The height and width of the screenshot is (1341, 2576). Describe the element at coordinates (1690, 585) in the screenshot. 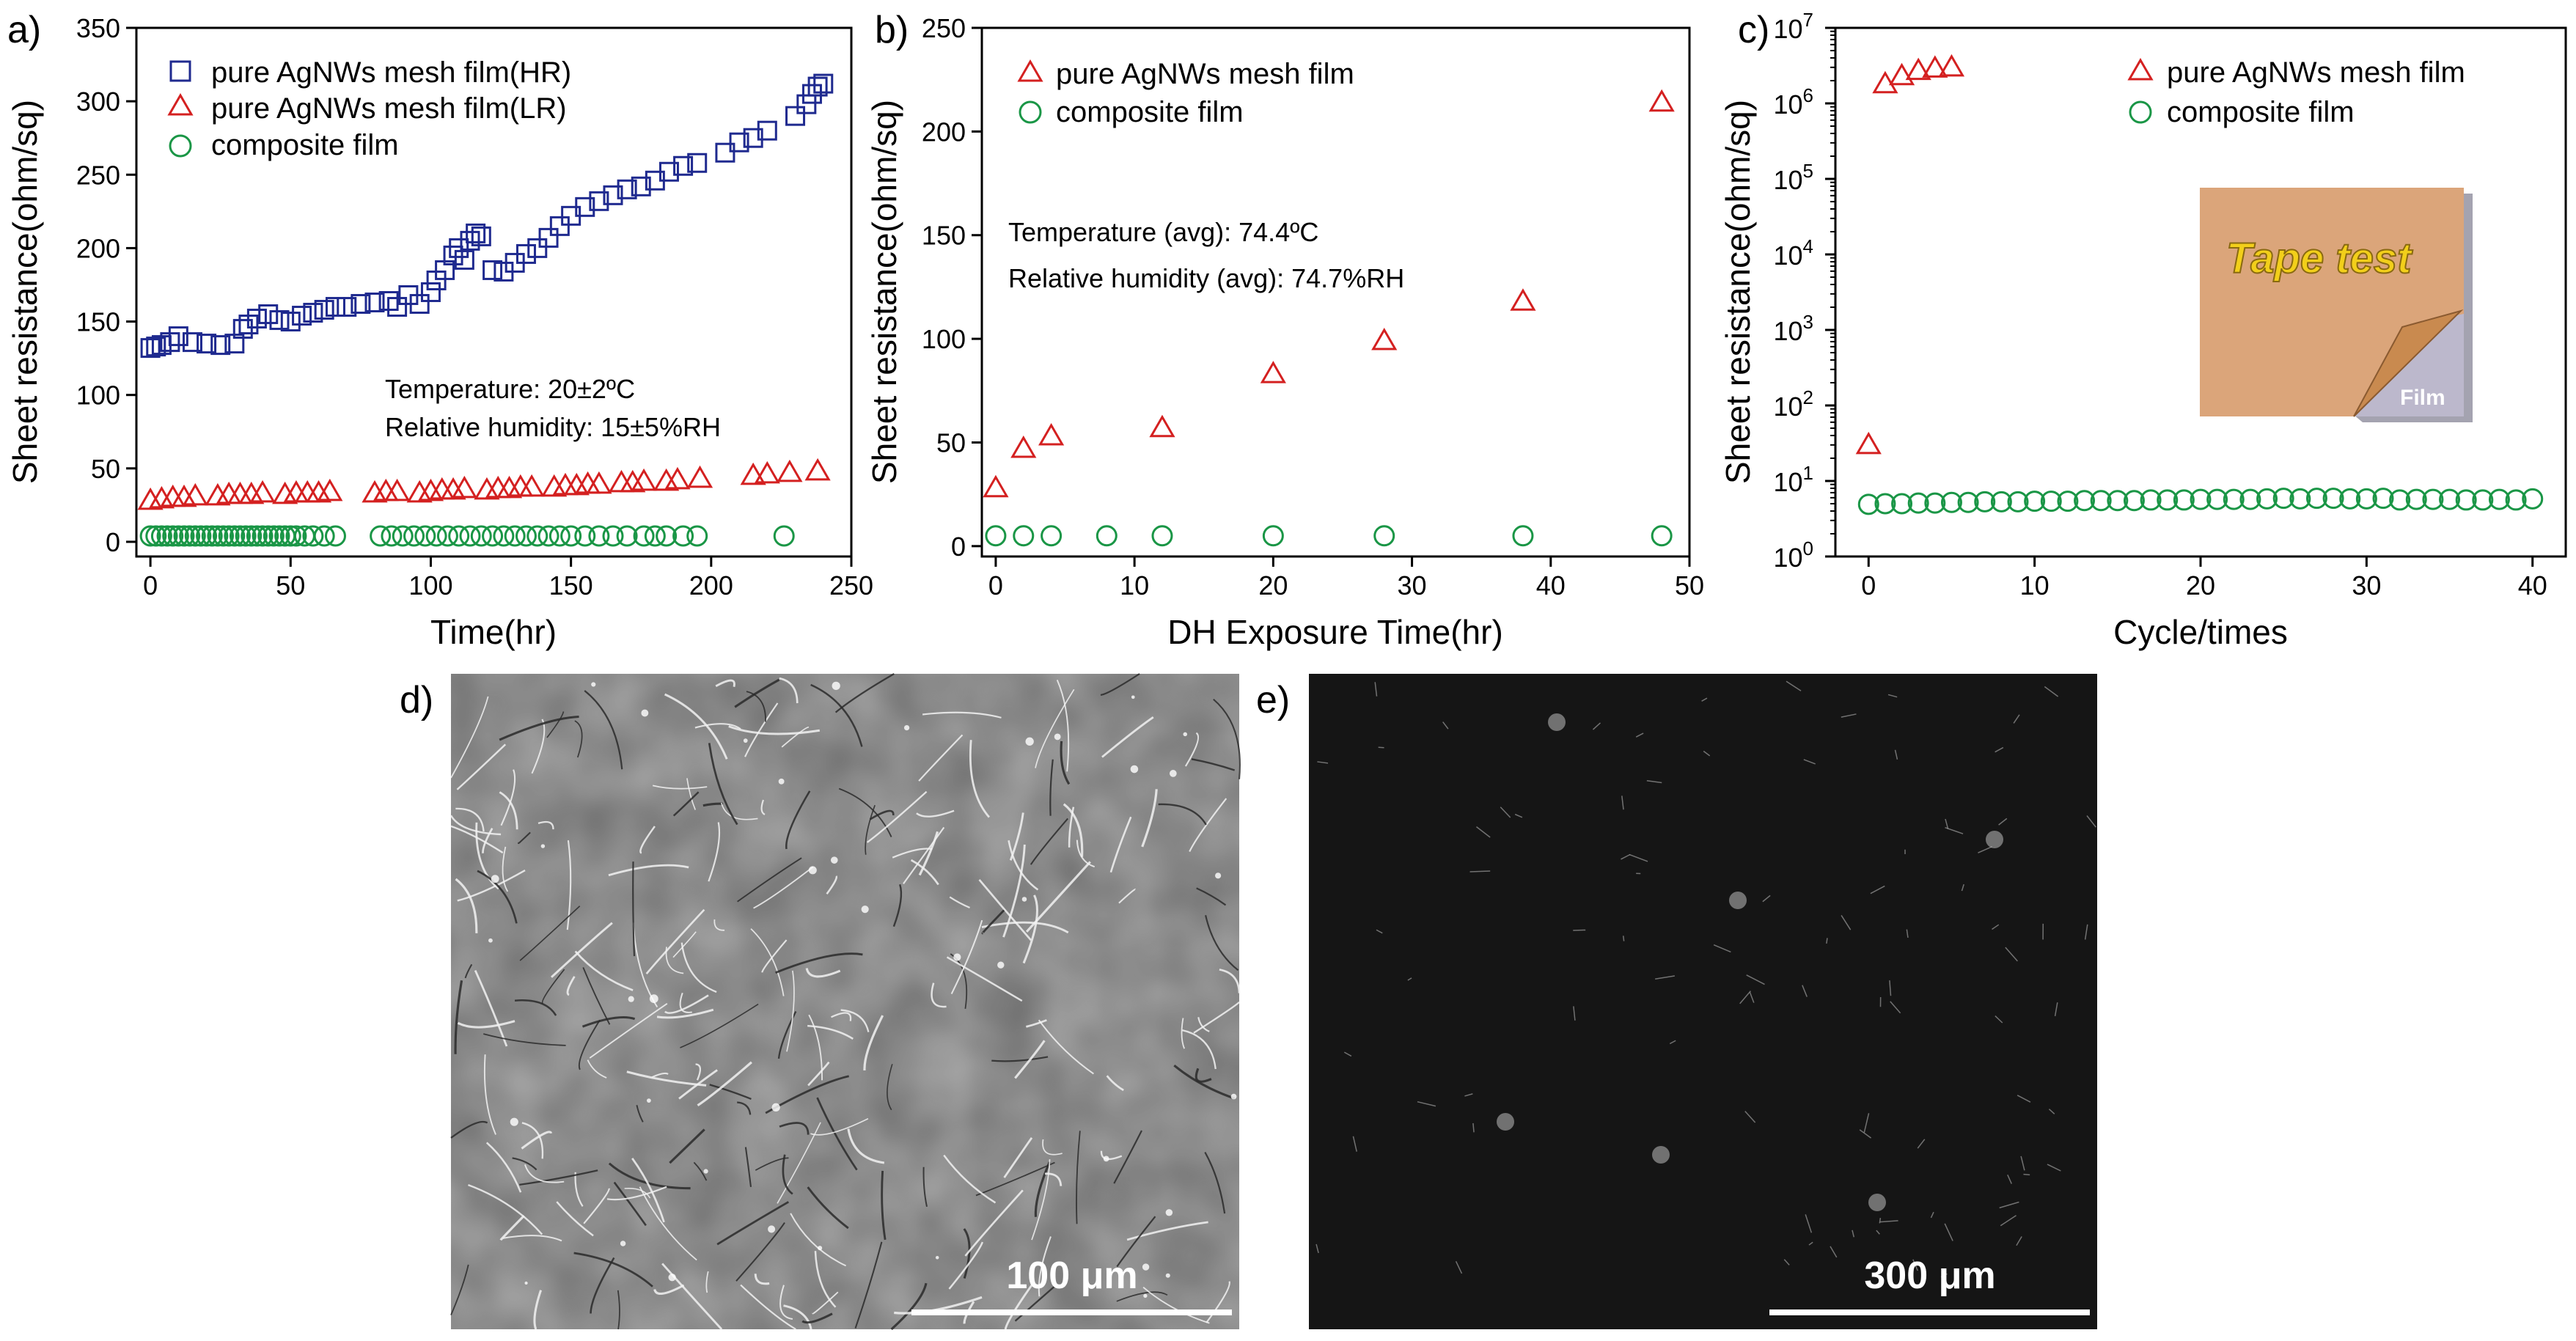

I see `x-tick-label-b-5: 50` at that location.